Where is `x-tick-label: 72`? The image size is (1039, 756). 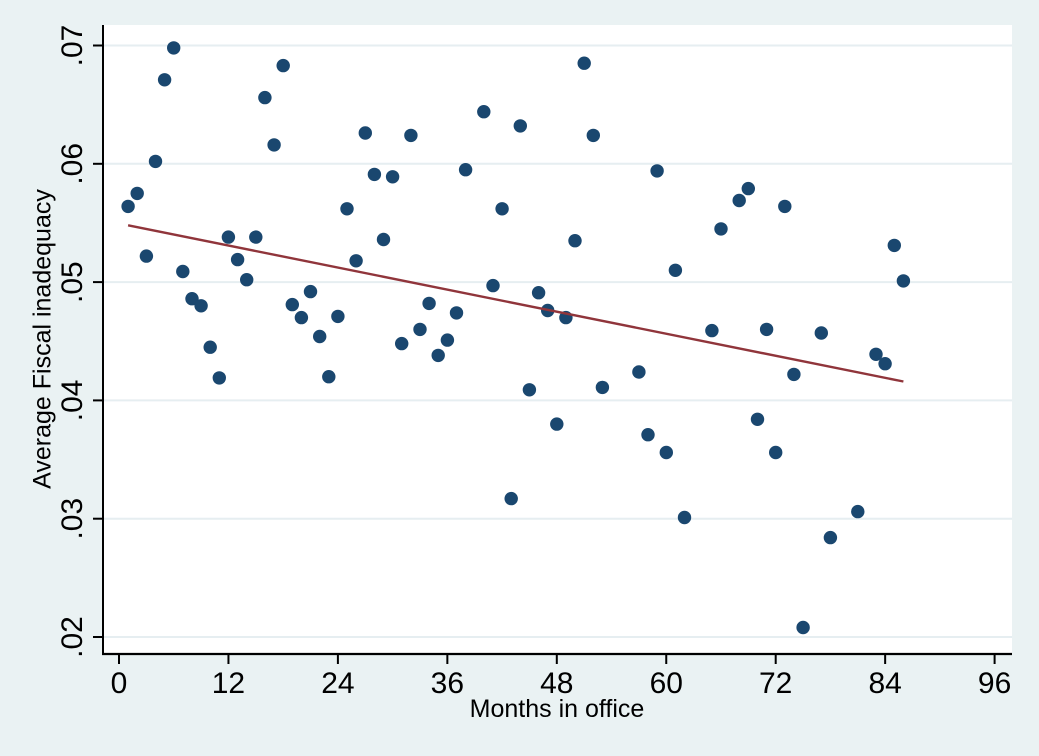
x-tick-label: 72 is located at coordinates (775, 683).